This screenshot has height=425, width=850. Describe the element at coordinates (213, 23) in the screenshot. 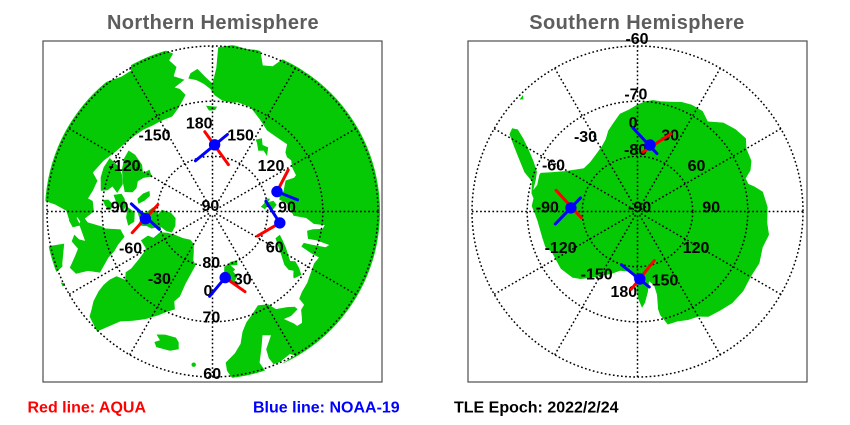

I see `svg-text: Northern Hemisphere` at that location.